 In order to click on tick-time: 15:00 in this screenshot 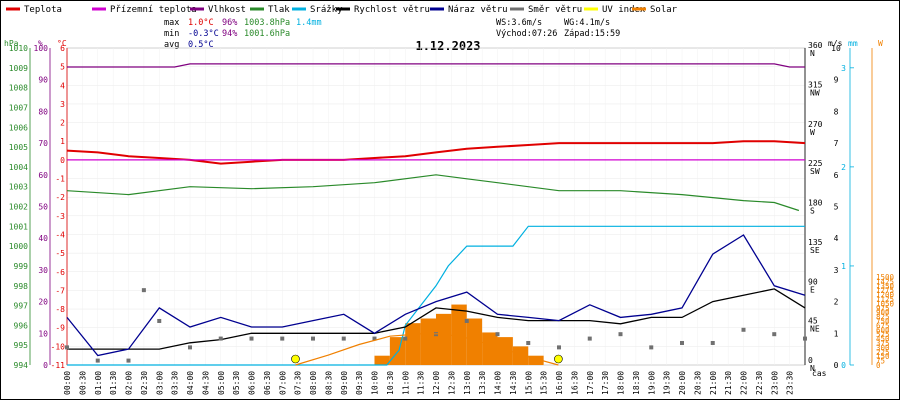, I will do `click(528, 383)`.